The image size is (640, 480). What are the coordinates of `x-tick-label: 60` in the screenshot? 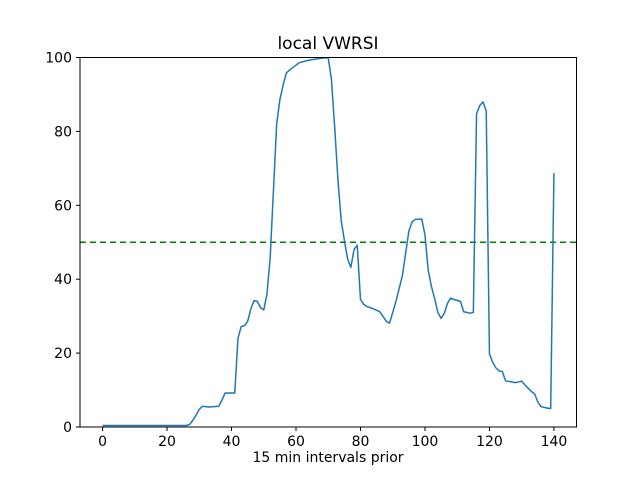 It's located at (296, 442).